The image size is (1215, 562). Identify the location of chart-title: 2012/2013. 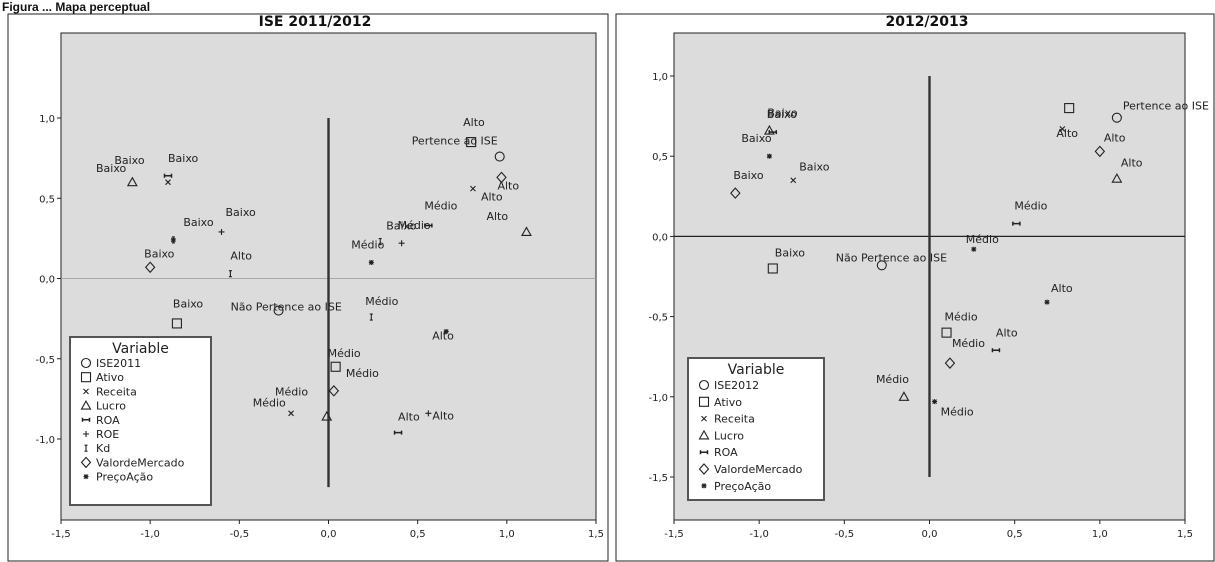
(926, 22).